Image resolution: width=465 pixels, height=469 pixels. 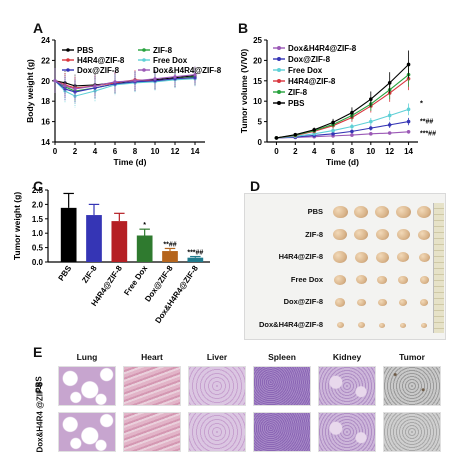 What do you see at coordinates (333, 151) in the screenshot?
I see `x-tick-label: 6` at bounding box center [333, 151].